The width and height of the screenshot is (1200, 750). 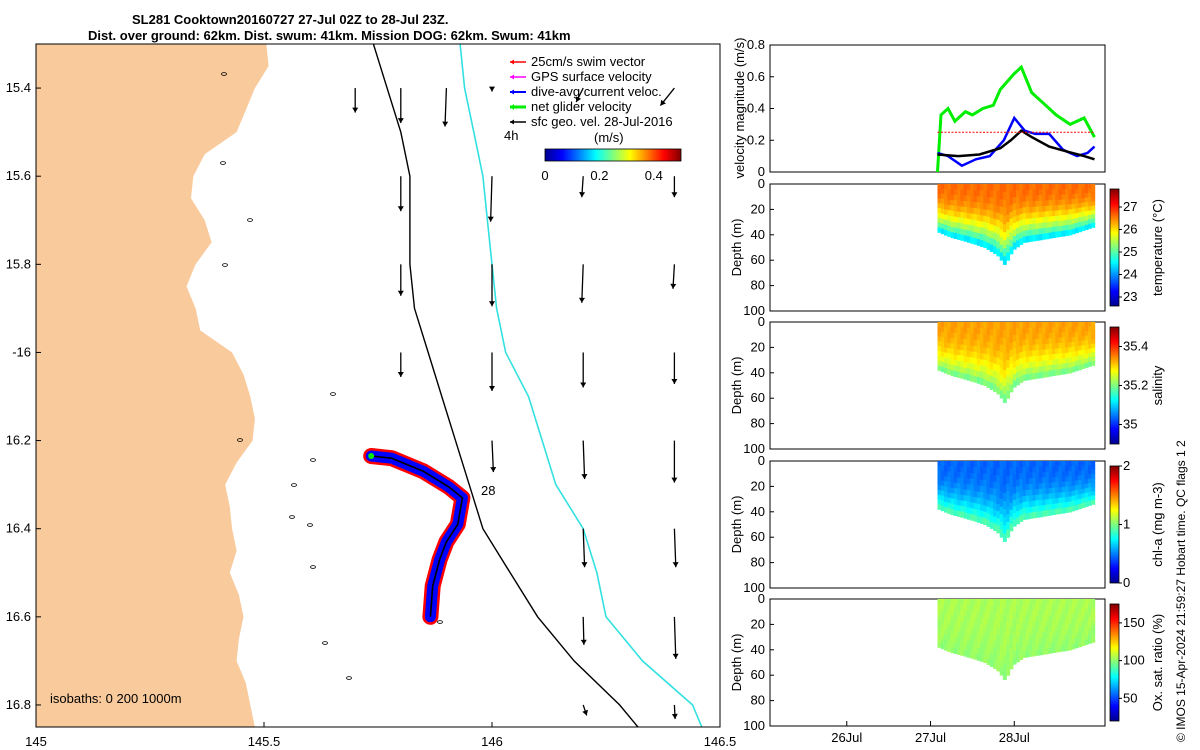 What do you see at coordinates (654, 175) in the screenshot?
I see `speed-colorbar-tick-label: 0.4` at bounding box center [654, 175].